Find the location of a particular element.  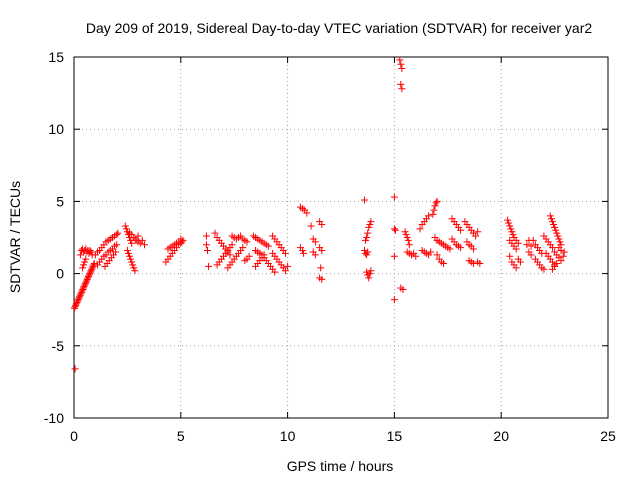

x-tick-label: 25 is located at coordinates (608, 436).